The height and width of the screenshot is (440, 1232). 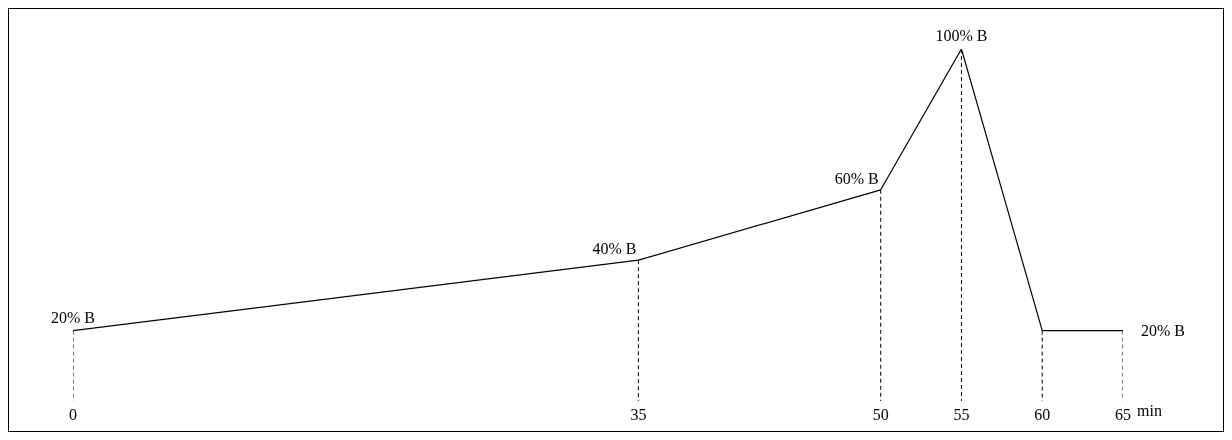 What do you see at coordinates (1149, 410) in the screenshot?
I see `x-axis-title: min` at bounding box center [1149, 410].